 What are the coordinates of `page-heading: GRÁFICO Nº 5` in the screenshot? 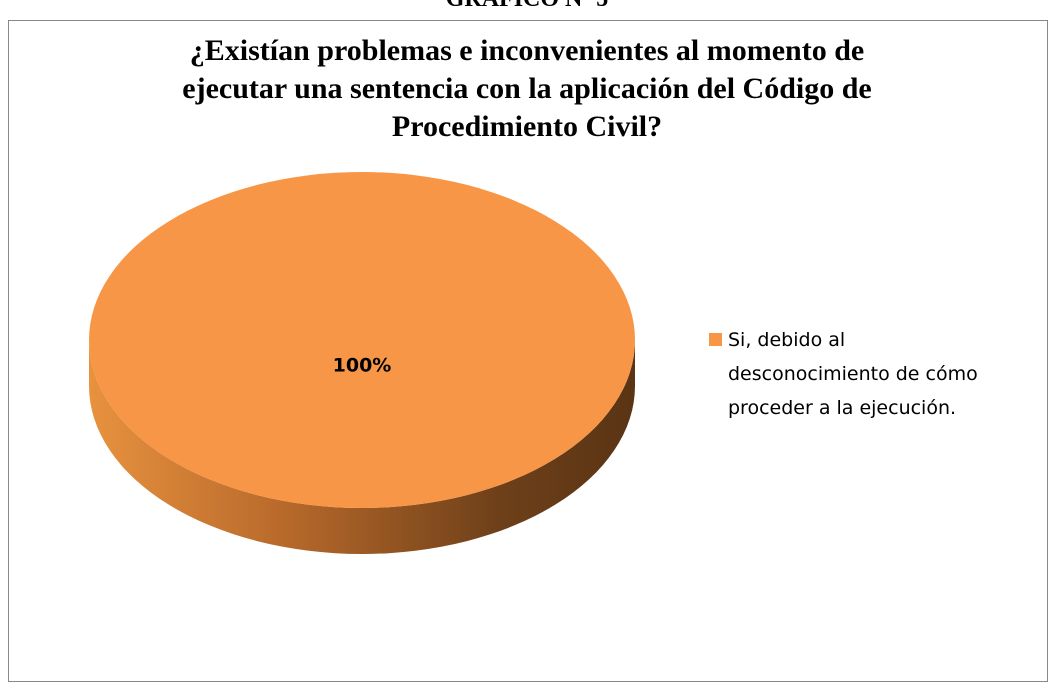 It's located at (527, 6).